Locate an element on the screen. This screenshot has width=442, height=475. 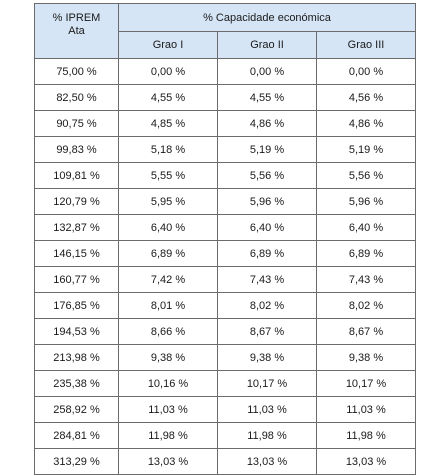
grade-2-cell: 11,03 % is located at coordinates (267, 409).